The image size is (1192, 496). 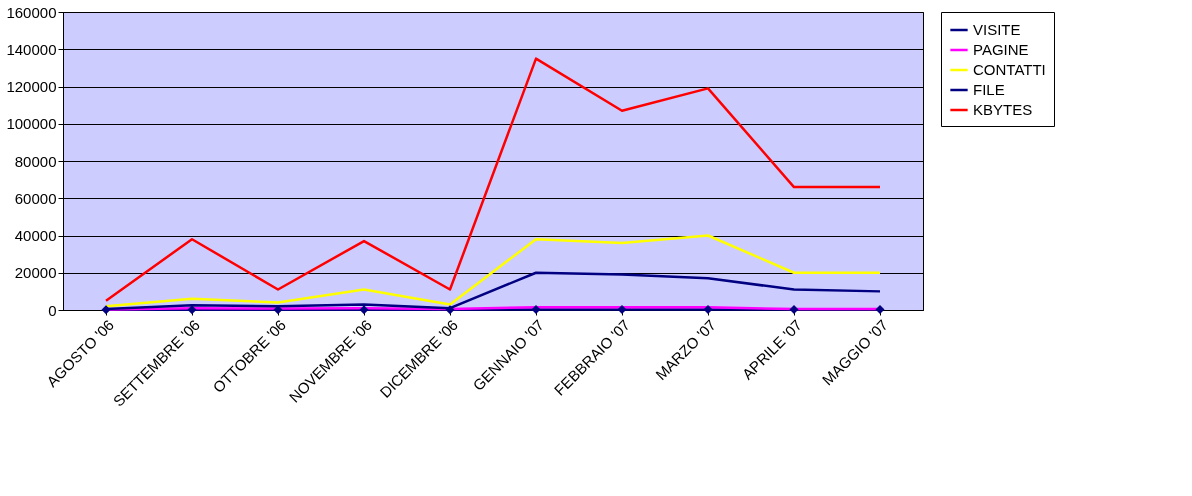 I want to click on y-tick-label: 120000, so click(x=31, y=86).